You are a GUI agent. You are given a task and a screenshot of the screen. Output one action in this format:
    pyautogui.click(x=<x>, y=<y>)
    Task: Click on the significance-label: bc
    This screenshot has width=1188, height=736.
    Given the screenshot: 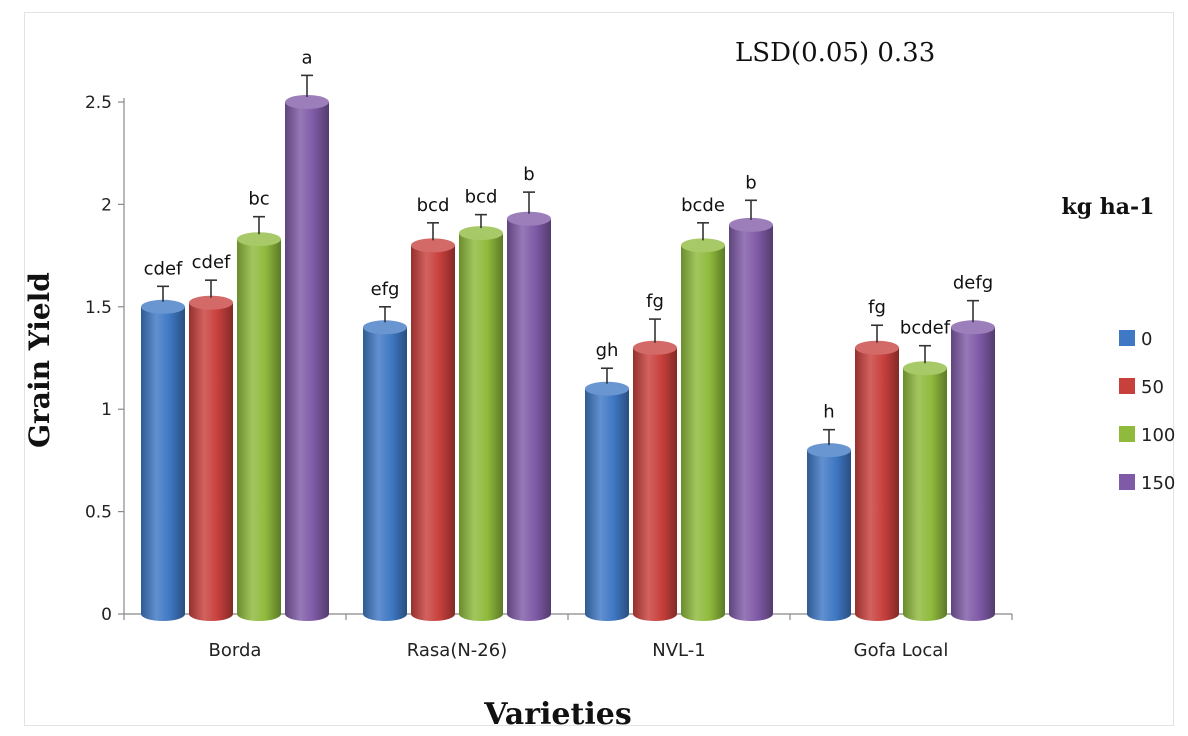 What is the action you would take?
    pyautogui.click(x=258, y=199)
    